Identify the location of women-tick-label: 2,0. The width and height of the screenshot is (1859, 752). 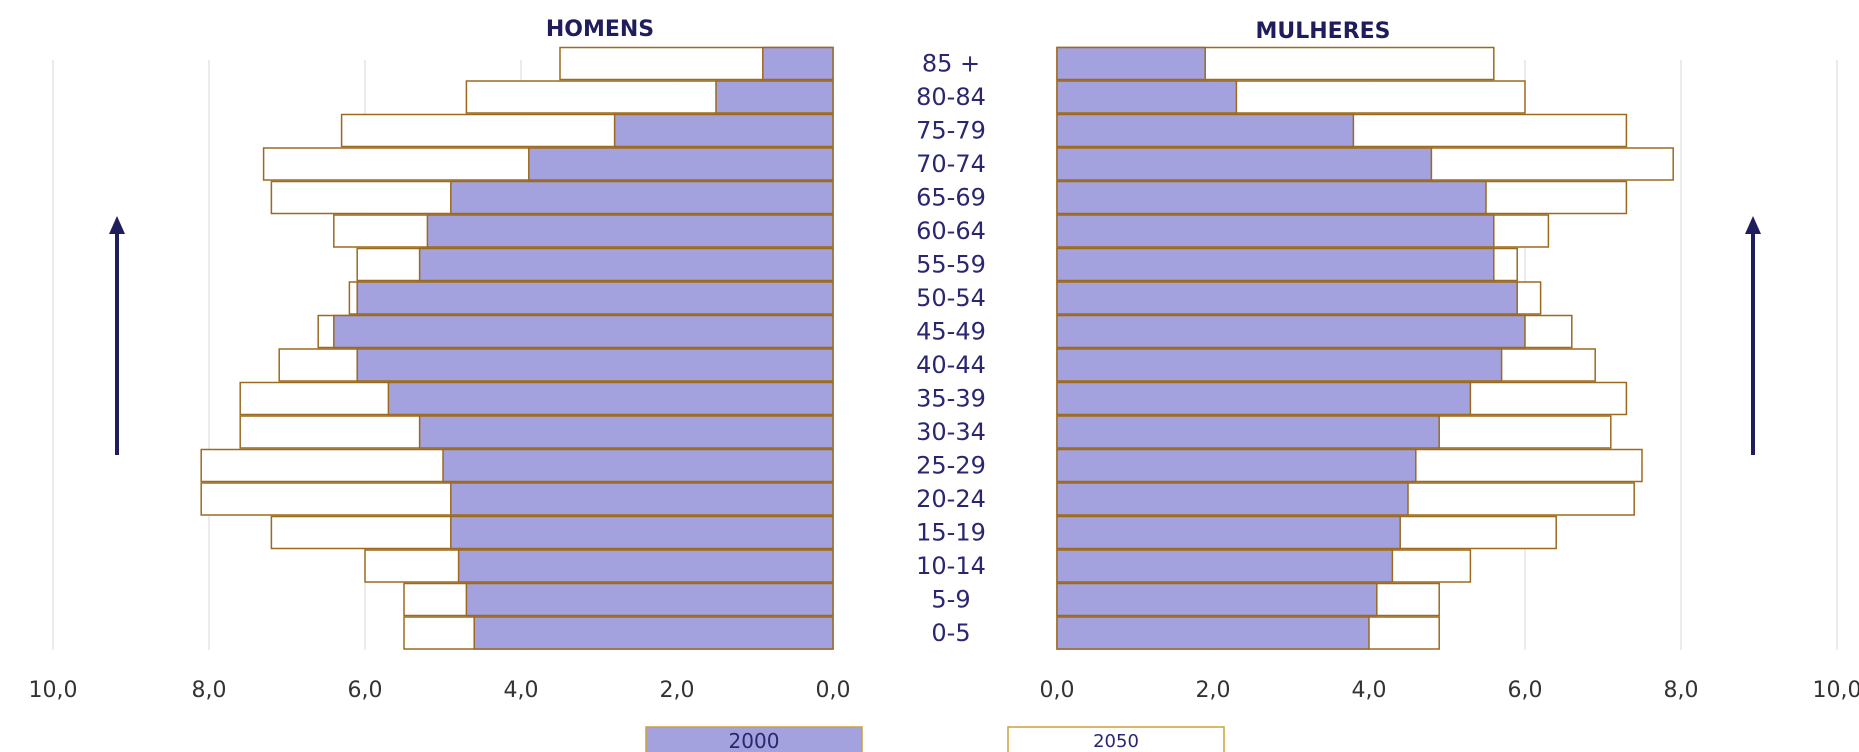
(1213, 690).